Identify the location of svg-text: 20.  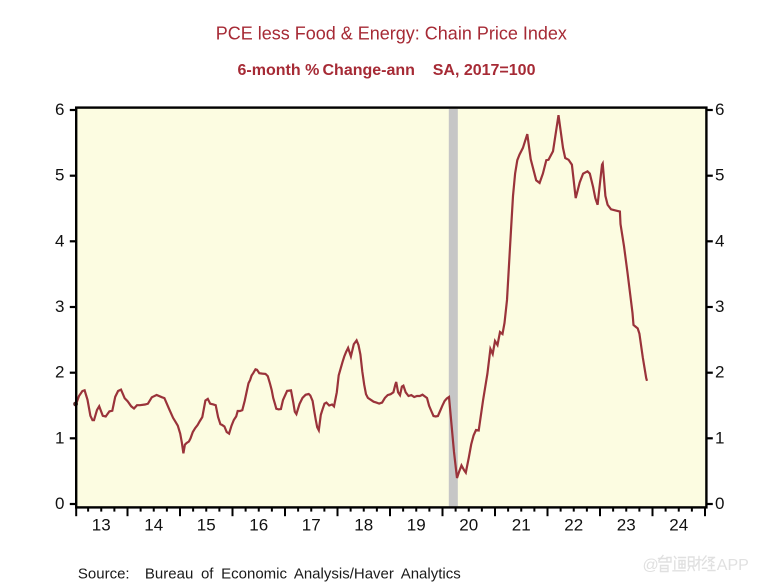
(468, 525).